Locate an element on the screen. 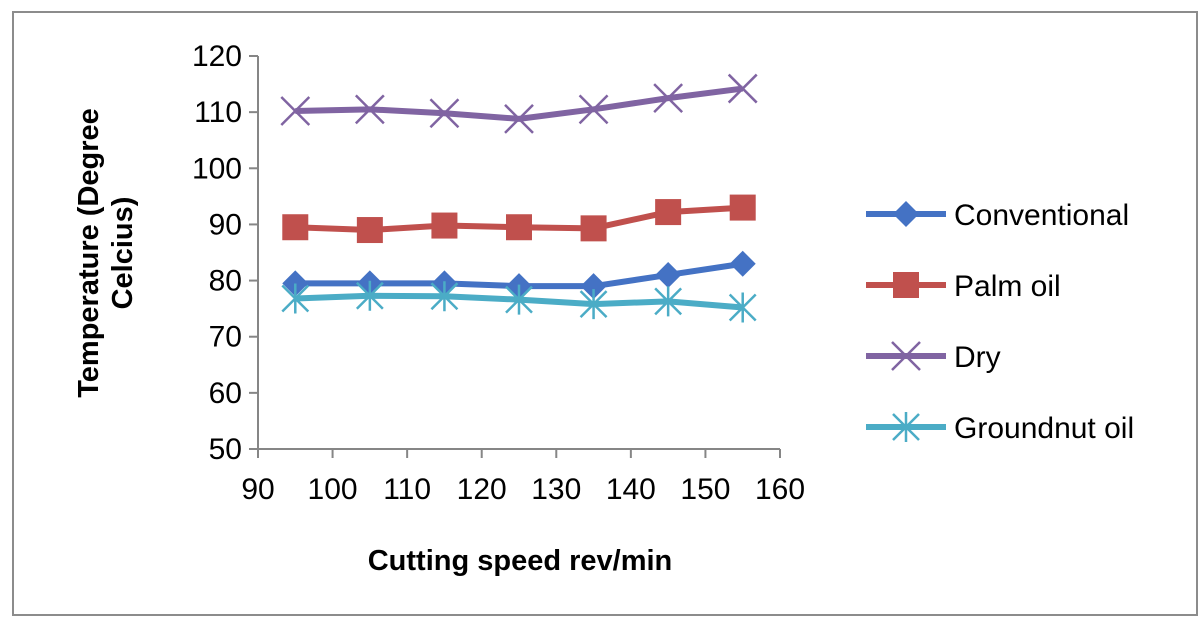 This screenshot has height=622, width=1198. x-tick-label: 150 is located at coordinates (705, 489).